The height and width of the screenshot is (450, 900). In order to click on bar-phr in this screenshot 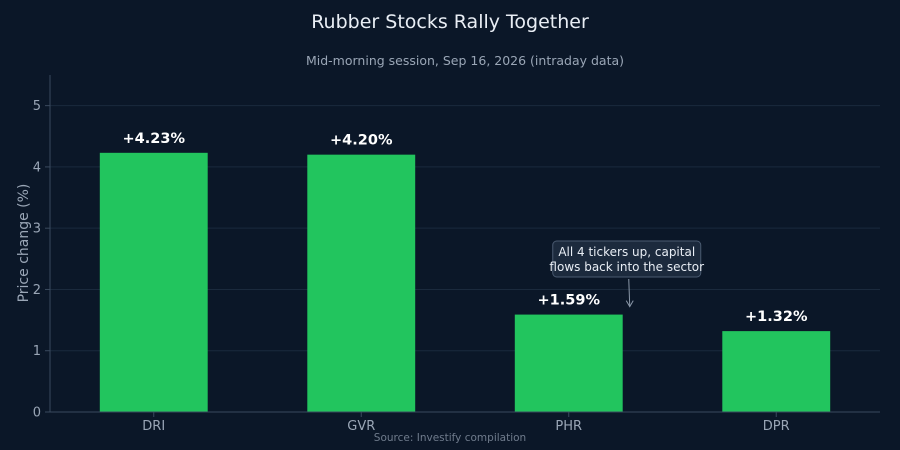, I will do `click(568, 363)`.